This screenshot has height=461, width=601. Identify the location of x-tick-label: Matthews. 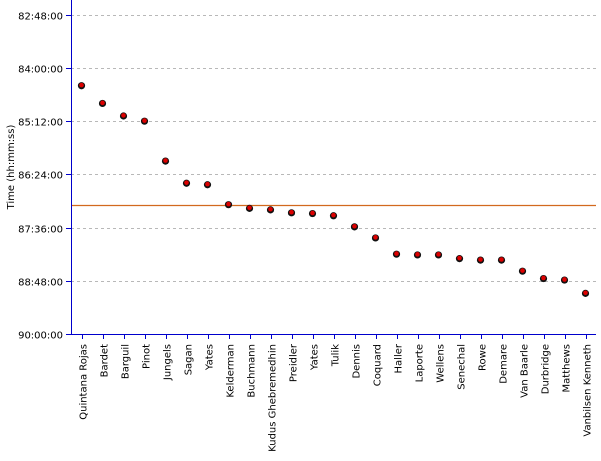
(567, 368).